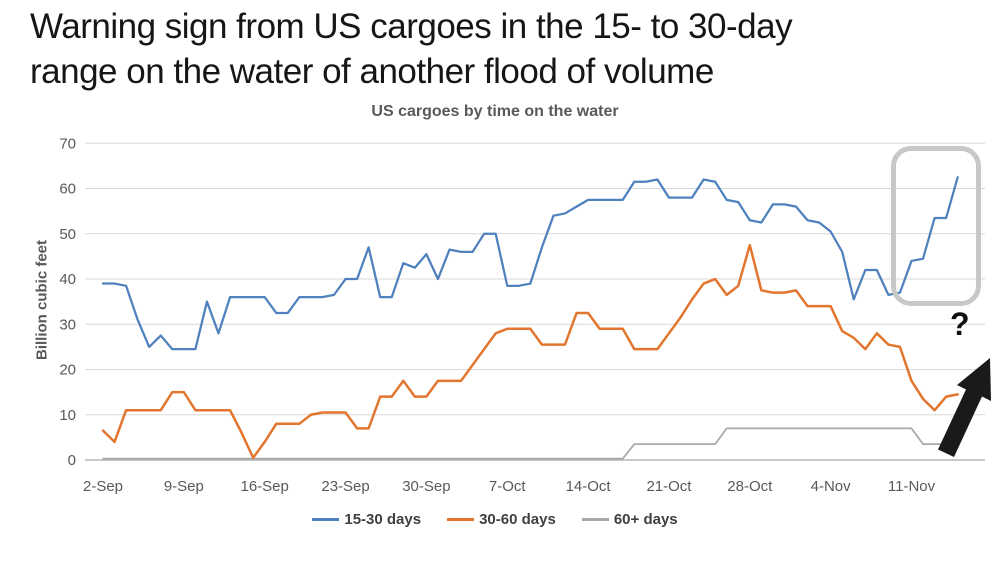  What do you see at coordinates (67, 415) in the screenshot?
I see `y-tick-label: 10` at bounding box center [67, 415].